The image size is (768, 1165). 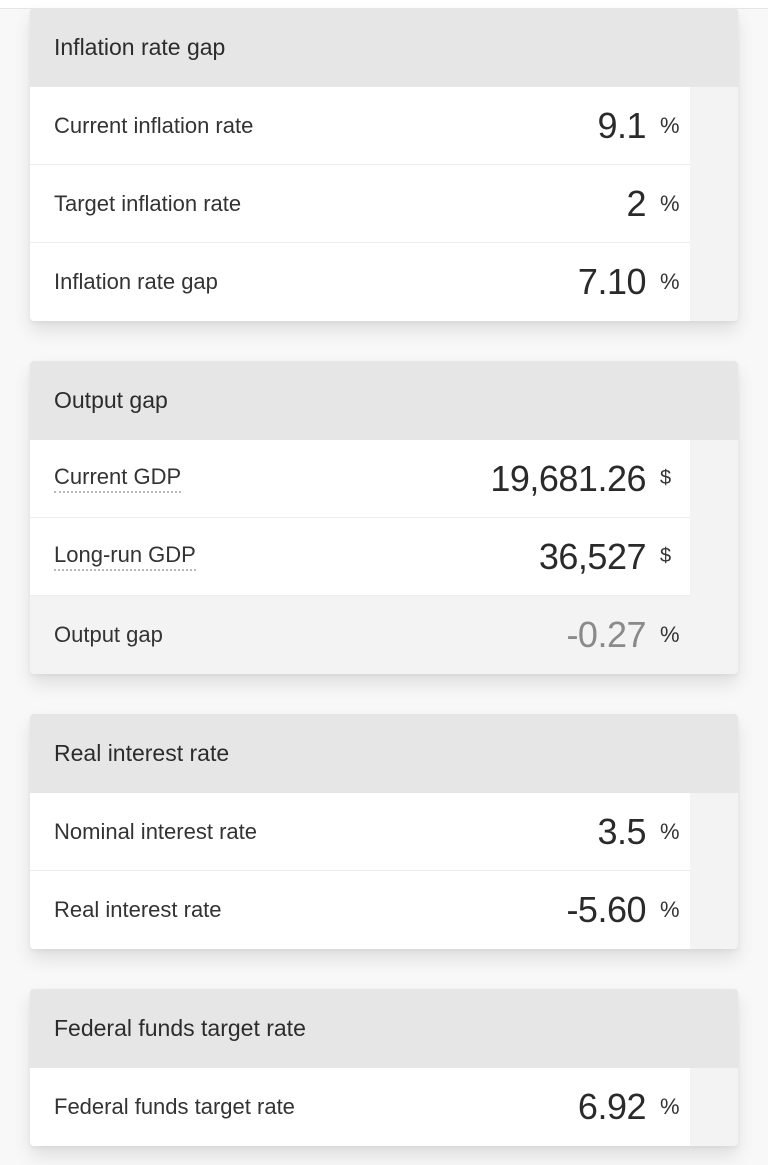 What do you see at coordinates (360, 635) in the screenshot?
I see `output-gap-row: Output gap -0.27 %` at bounding box center [360, 635].